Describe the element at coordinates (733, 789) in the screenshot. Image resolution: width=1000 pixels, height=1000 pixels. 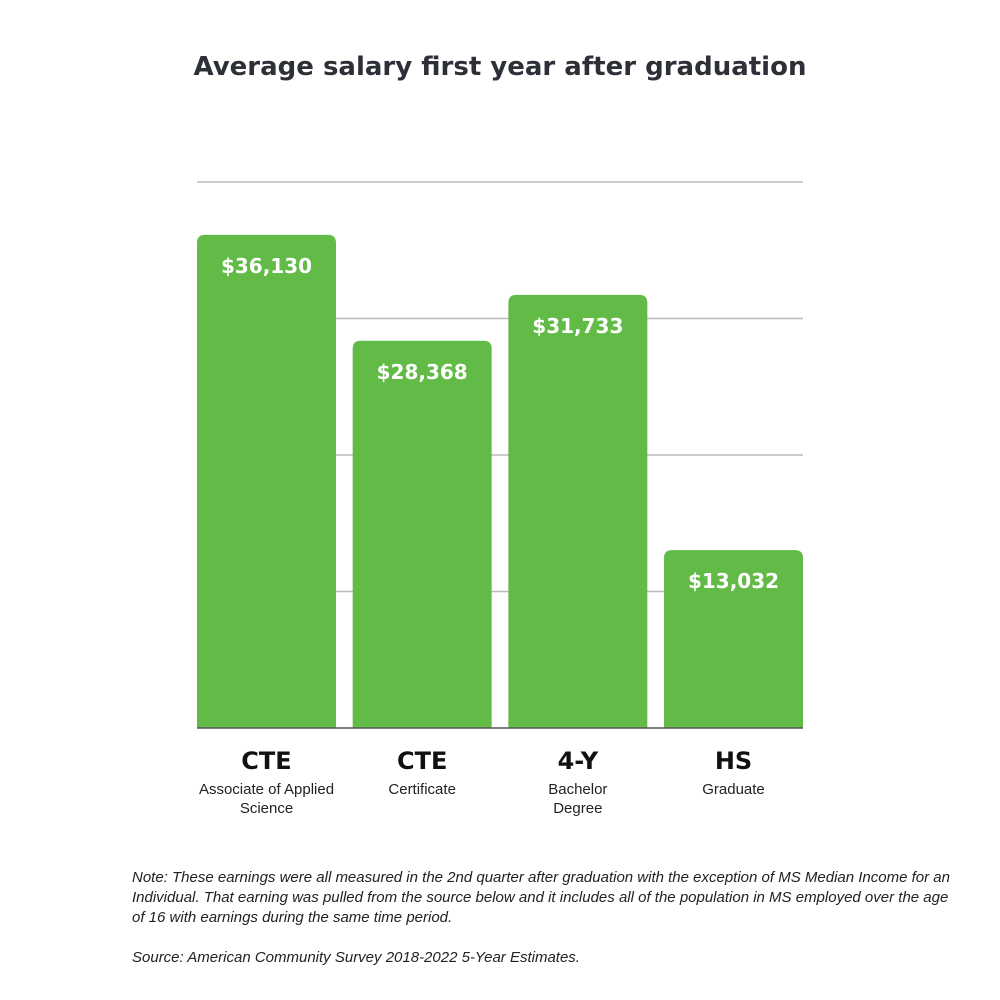
I see `category-sub-label: Graduate` at that location.